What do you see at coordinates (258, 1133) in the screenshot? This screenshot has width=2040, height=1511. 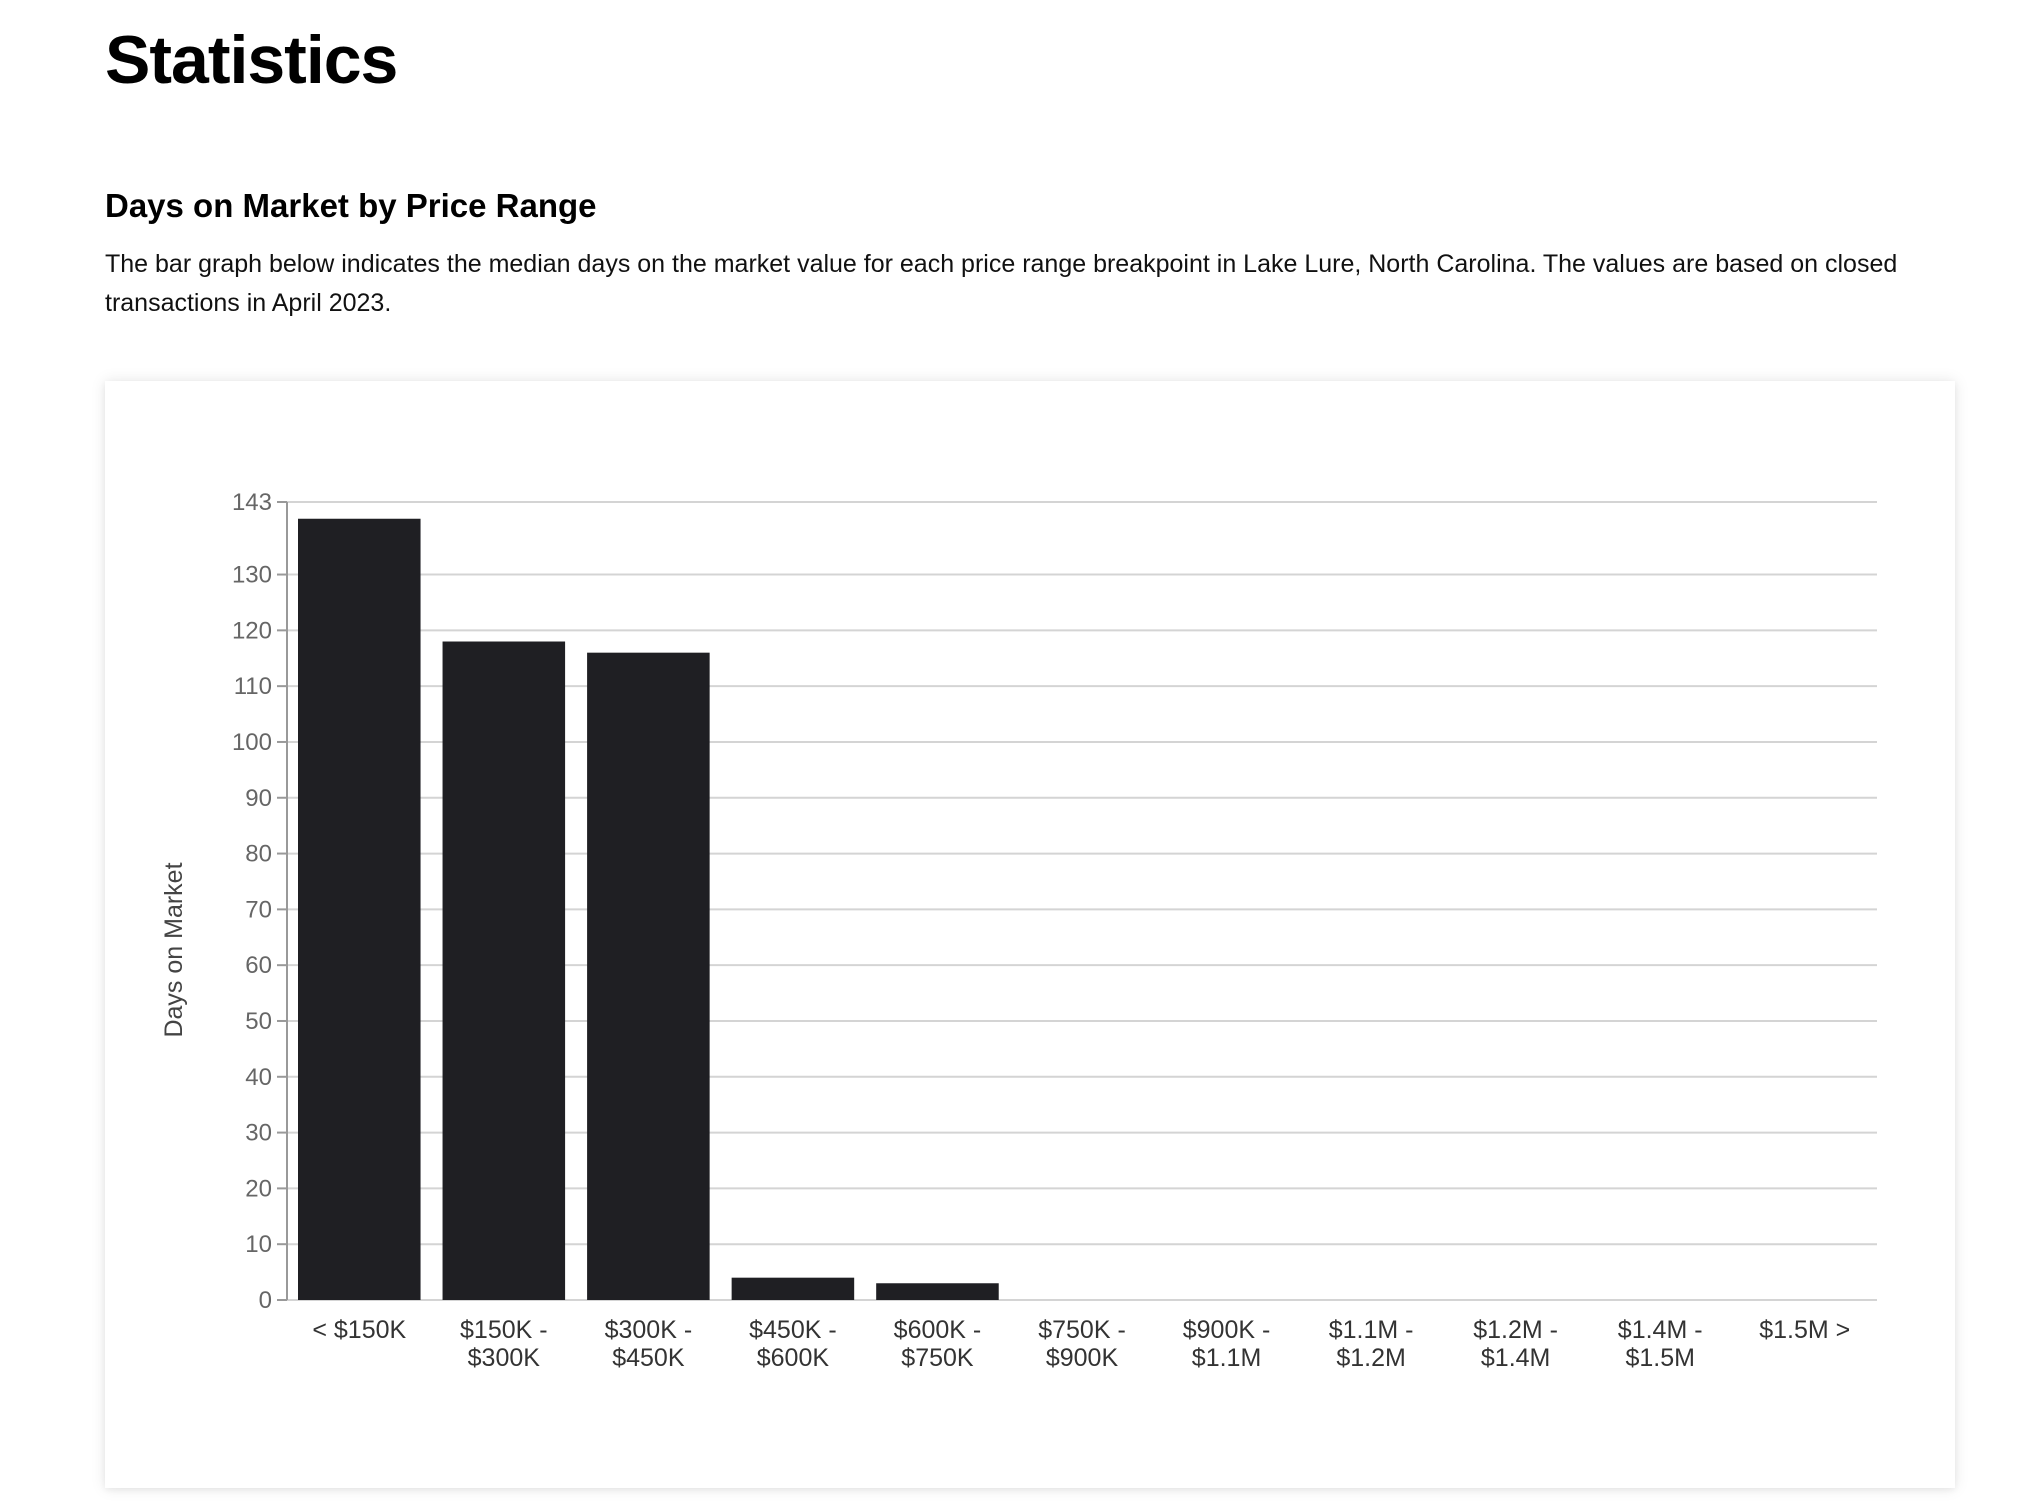 I see `y-tick-label: 30` at bounding box center [258, 1133].